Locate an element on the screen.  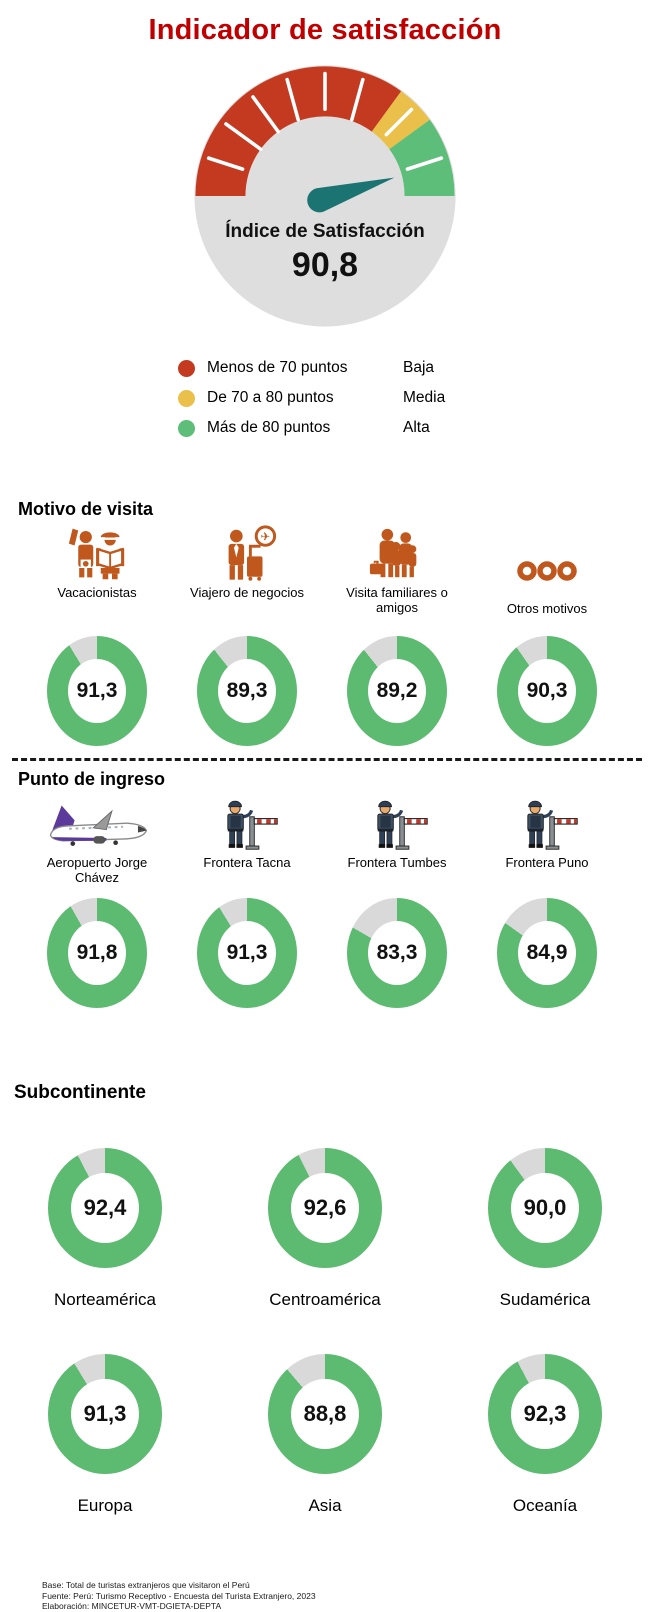
motivo-col-otros: Otros motivos is located at coordinates (547, 578).